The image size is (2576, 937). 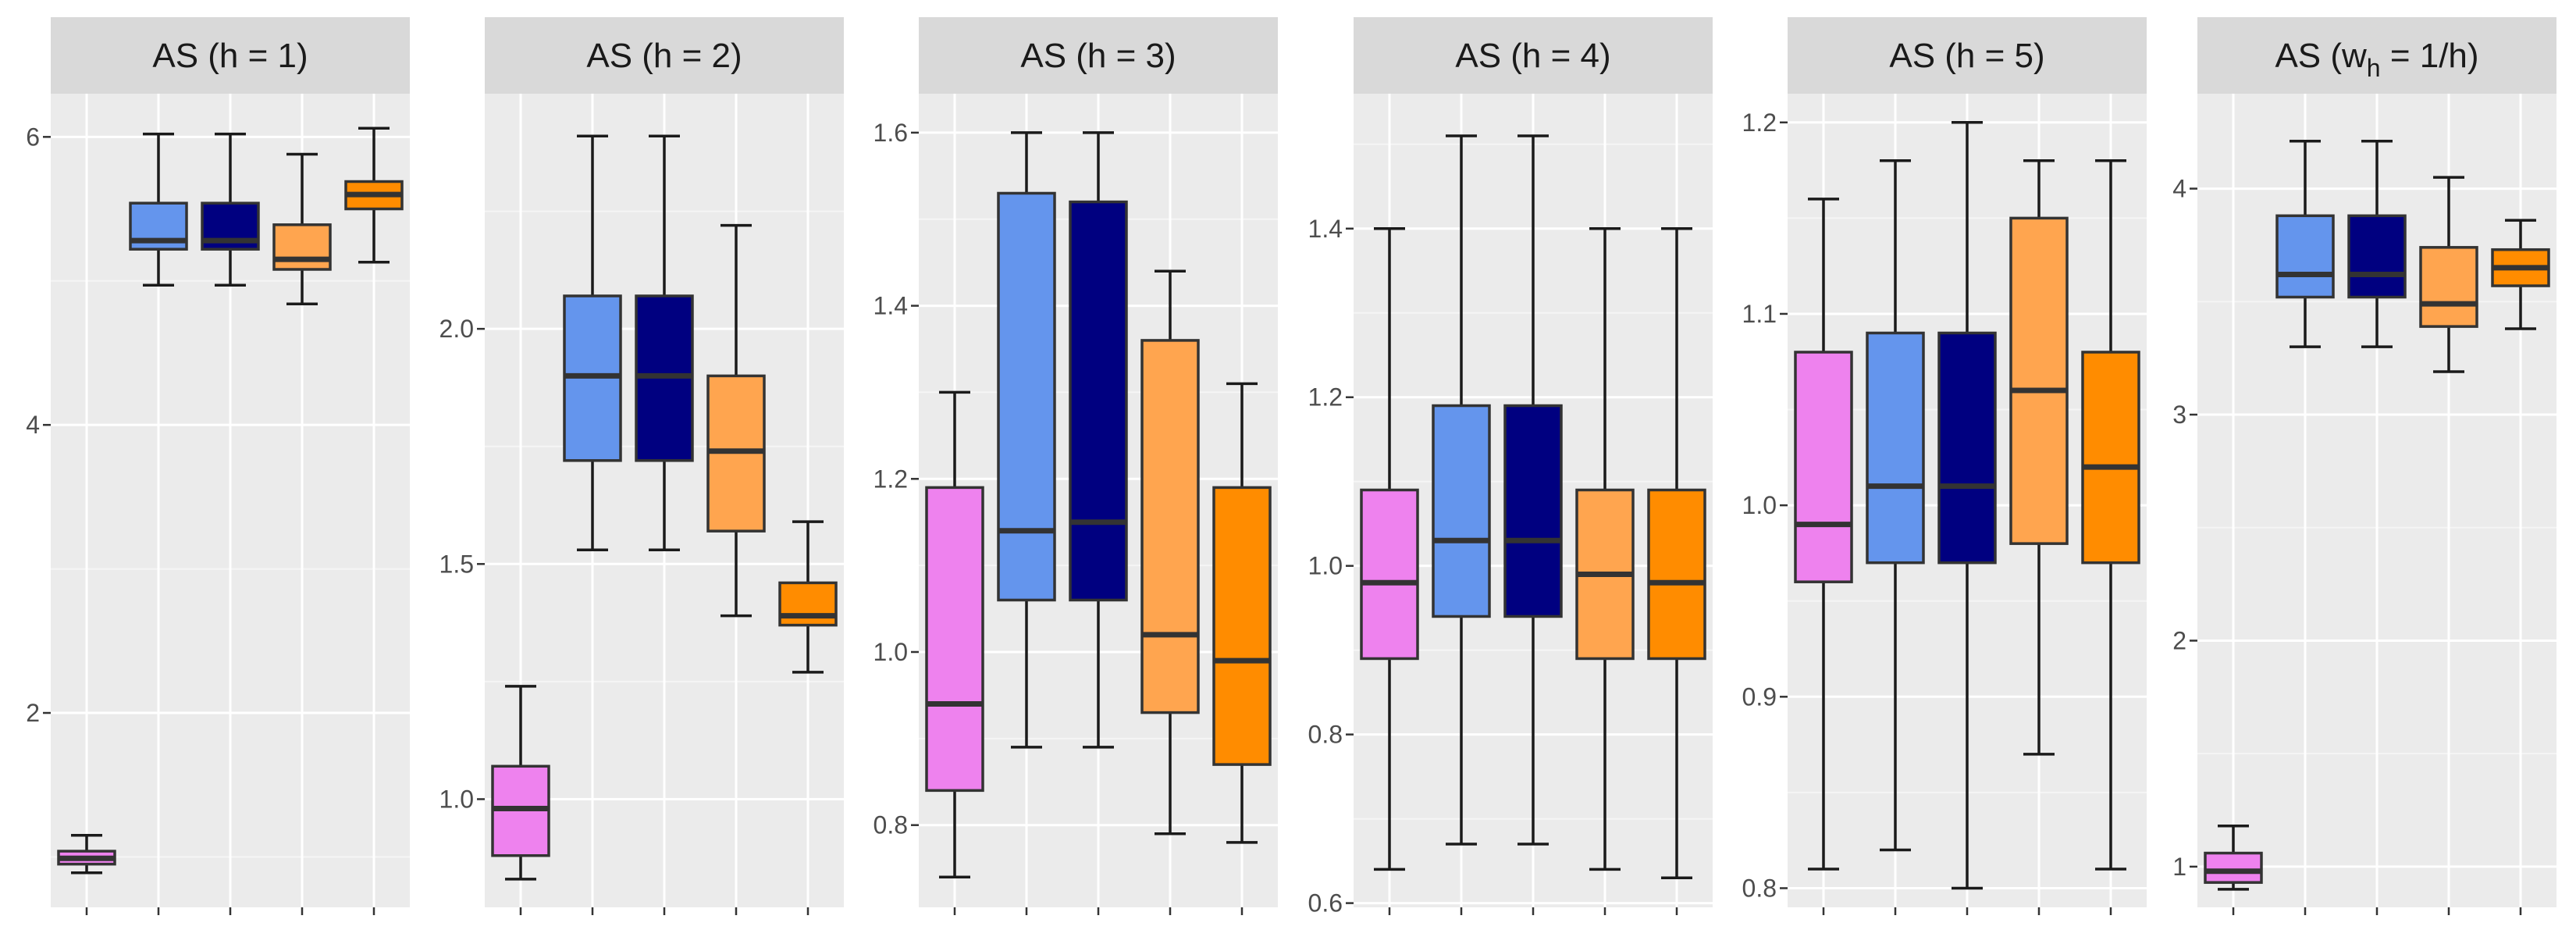 I want to click on facet-title-3: AS (h = 3), so click(x=1098, y=56).